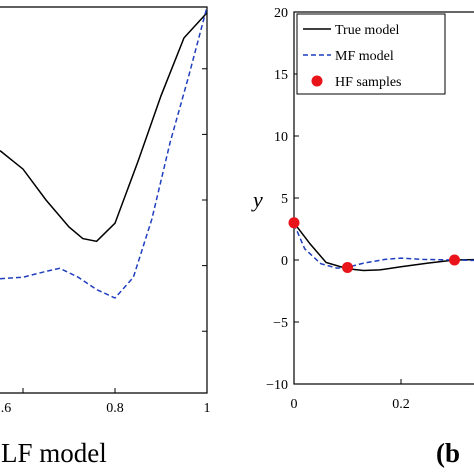 Image resolution: width=474 pixels, height=474 pixels. What do you see at coordinates (368, 82) in the screenshot?
I see `legend-hf-samples-label: HF samples` at bounding box center [368, 82].